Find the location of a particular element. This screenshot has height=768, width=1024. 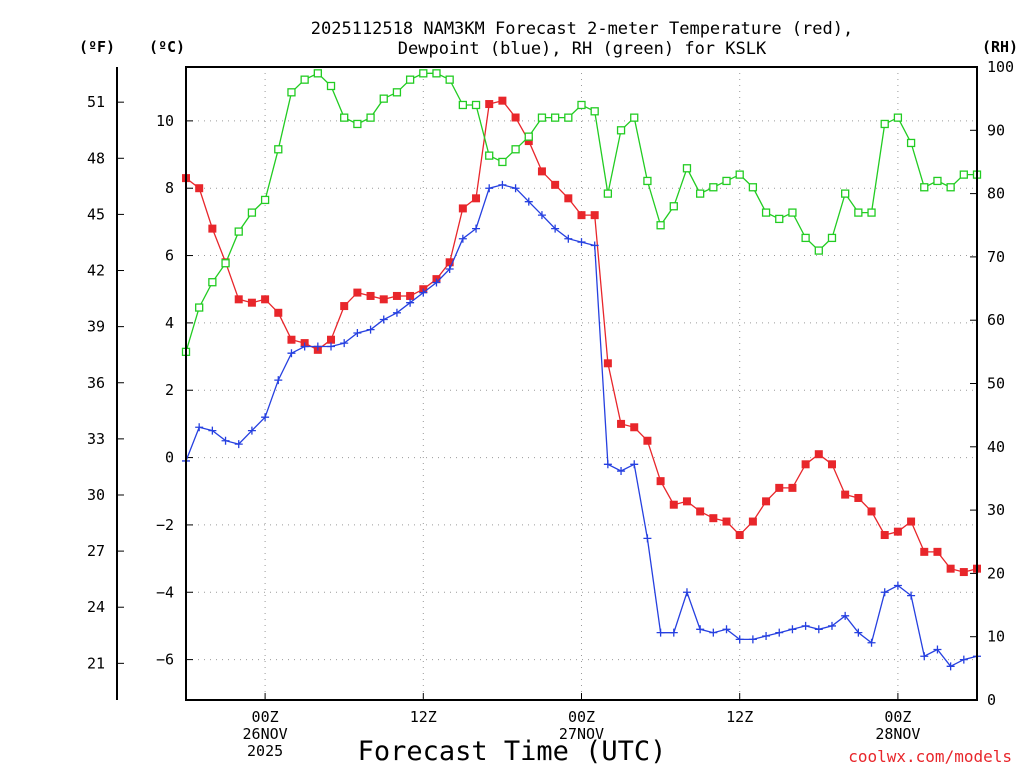

celsius-tick-label: −6 is located at coordinates (165, 660).